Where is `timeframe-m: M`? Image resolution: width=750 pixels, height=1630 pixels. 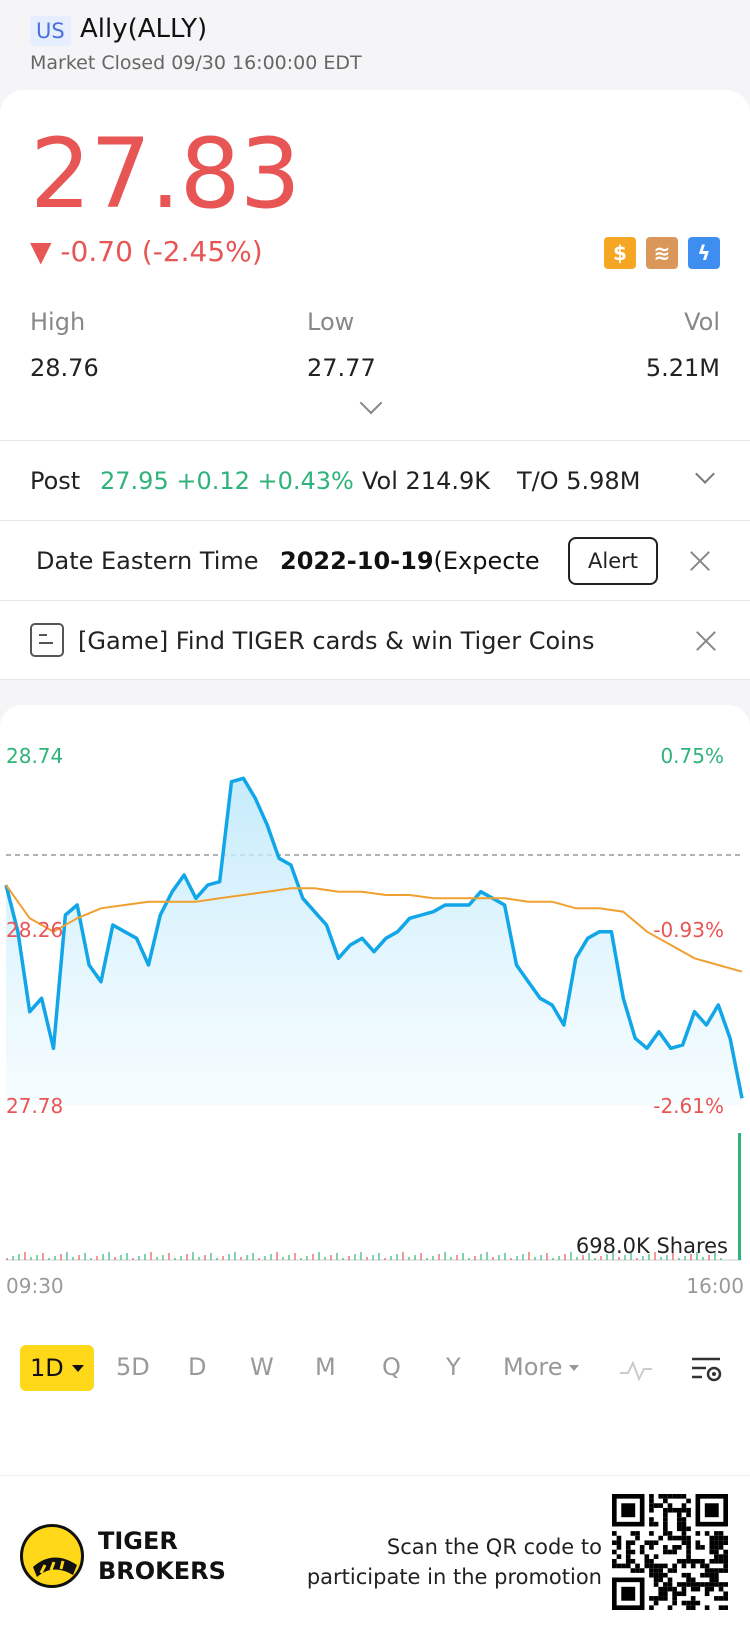 timeframe-m: M is located at coordinates (325, 1367).